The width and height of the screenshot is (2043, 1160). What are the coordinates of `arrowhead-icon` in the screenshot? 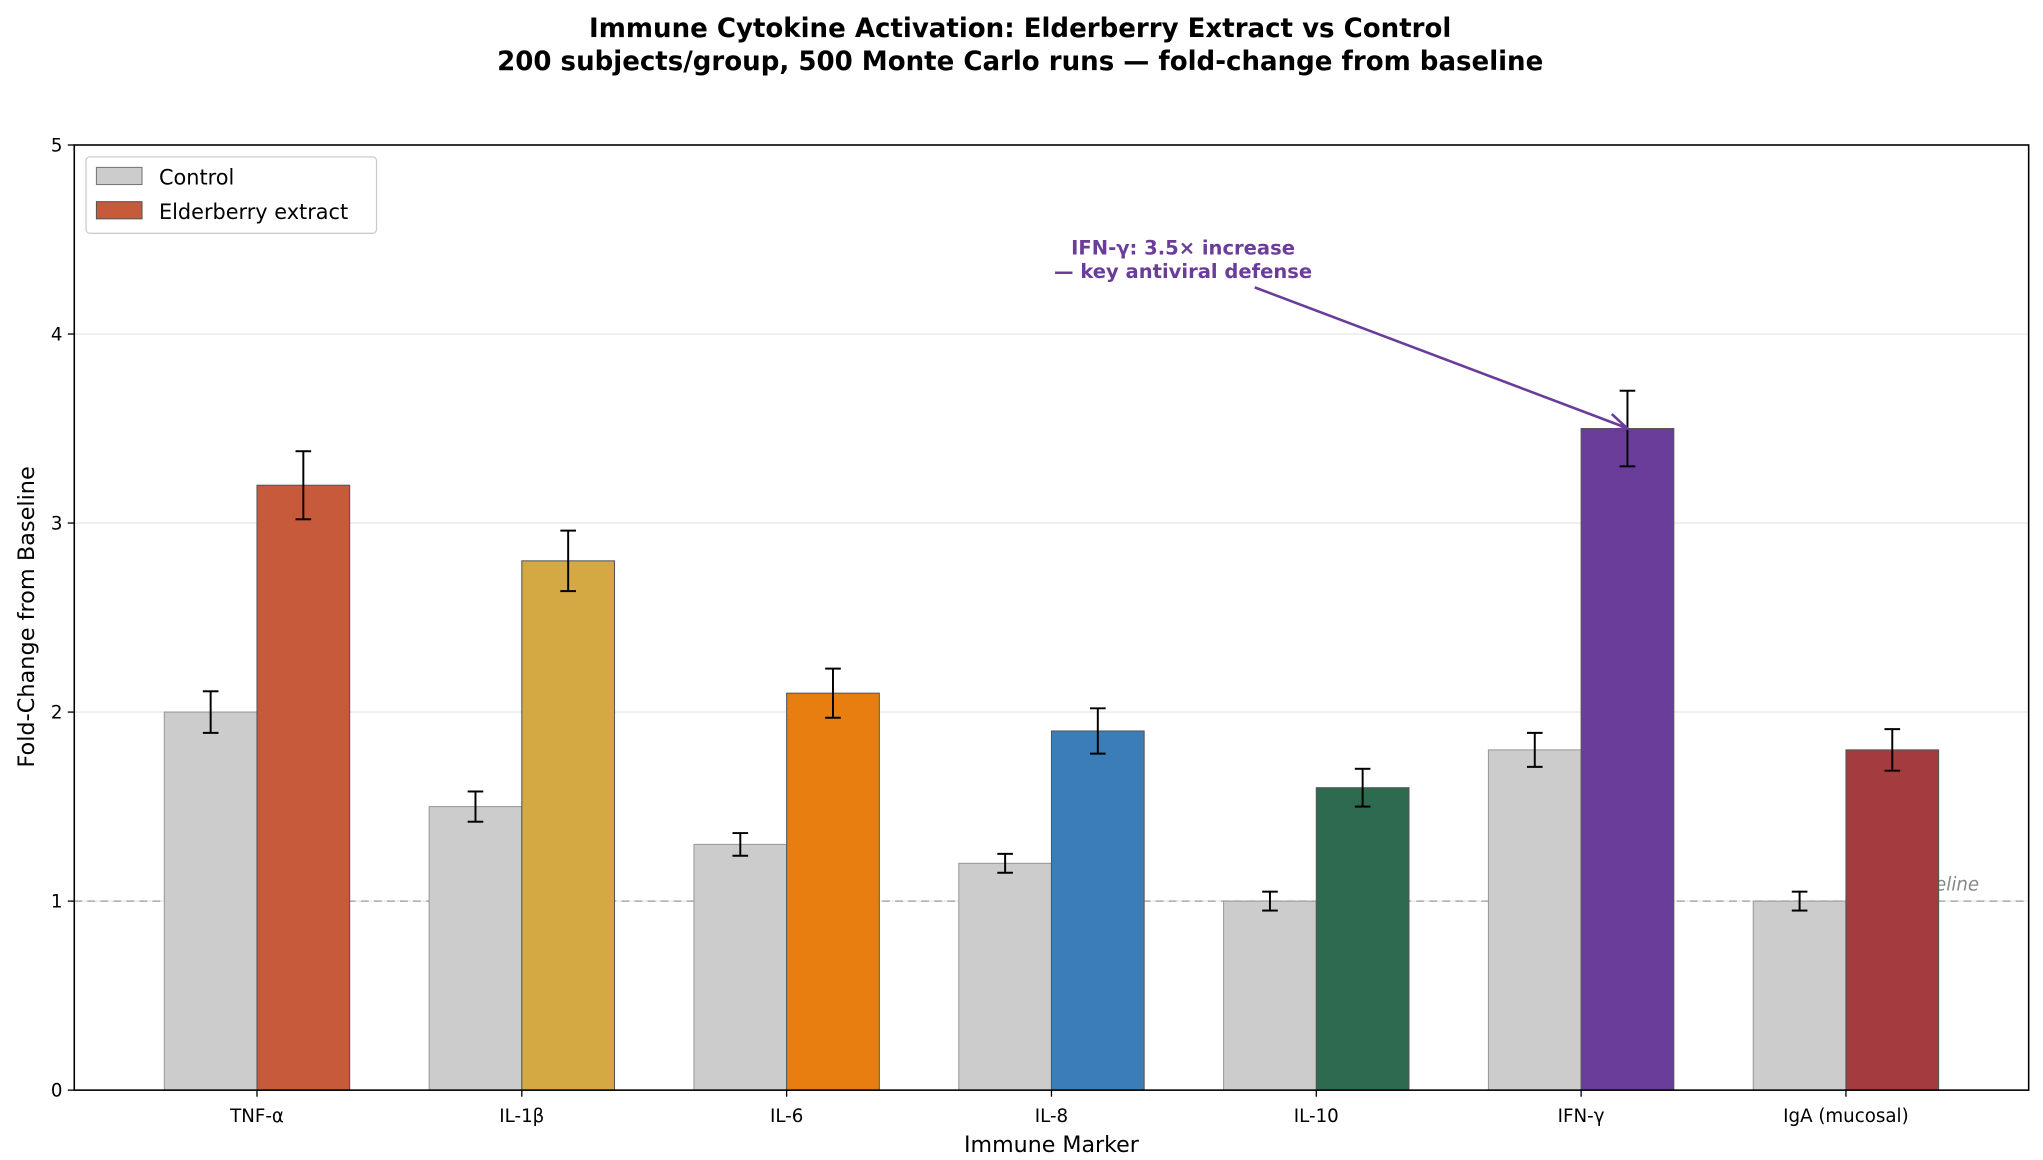 It's located at (1619, 422).